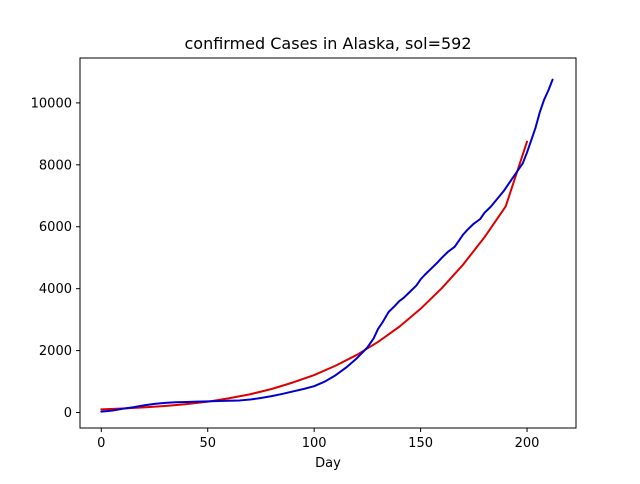 Image resolution: width=640 pixels, height=484 pixels. I want to click on x-tick-label: 50, so click(207, 443).